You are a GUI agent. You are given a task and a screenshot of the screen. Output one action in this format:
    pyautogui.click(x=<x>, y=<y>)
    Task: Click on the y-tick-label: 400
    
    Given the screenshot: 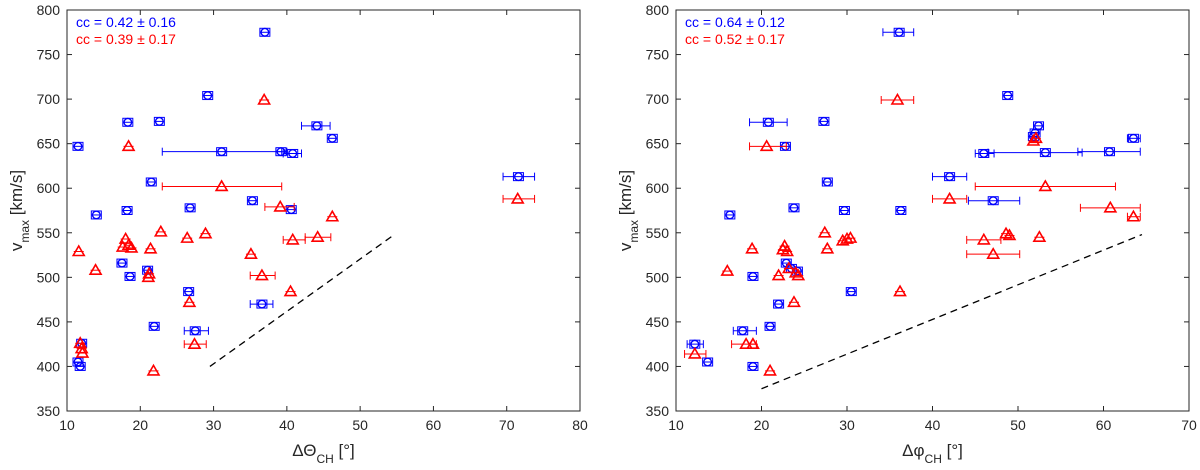 What is the action you would take?
    pyautogui.click(x=658, y=366)
    